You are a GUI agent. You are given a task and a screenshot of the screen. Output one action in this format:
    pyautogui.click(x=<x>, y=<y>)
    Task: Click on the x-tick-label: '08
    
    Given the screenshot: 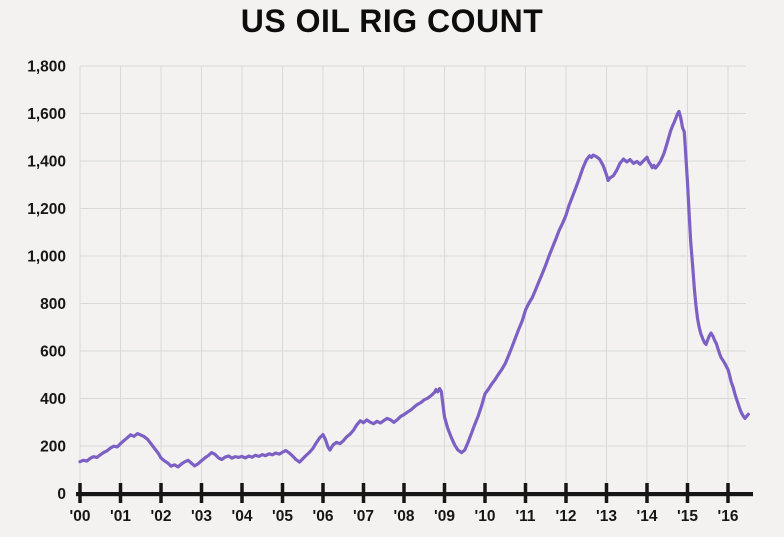 What is the action you would take?
    pyautogui.click(x=404, y=516)
    